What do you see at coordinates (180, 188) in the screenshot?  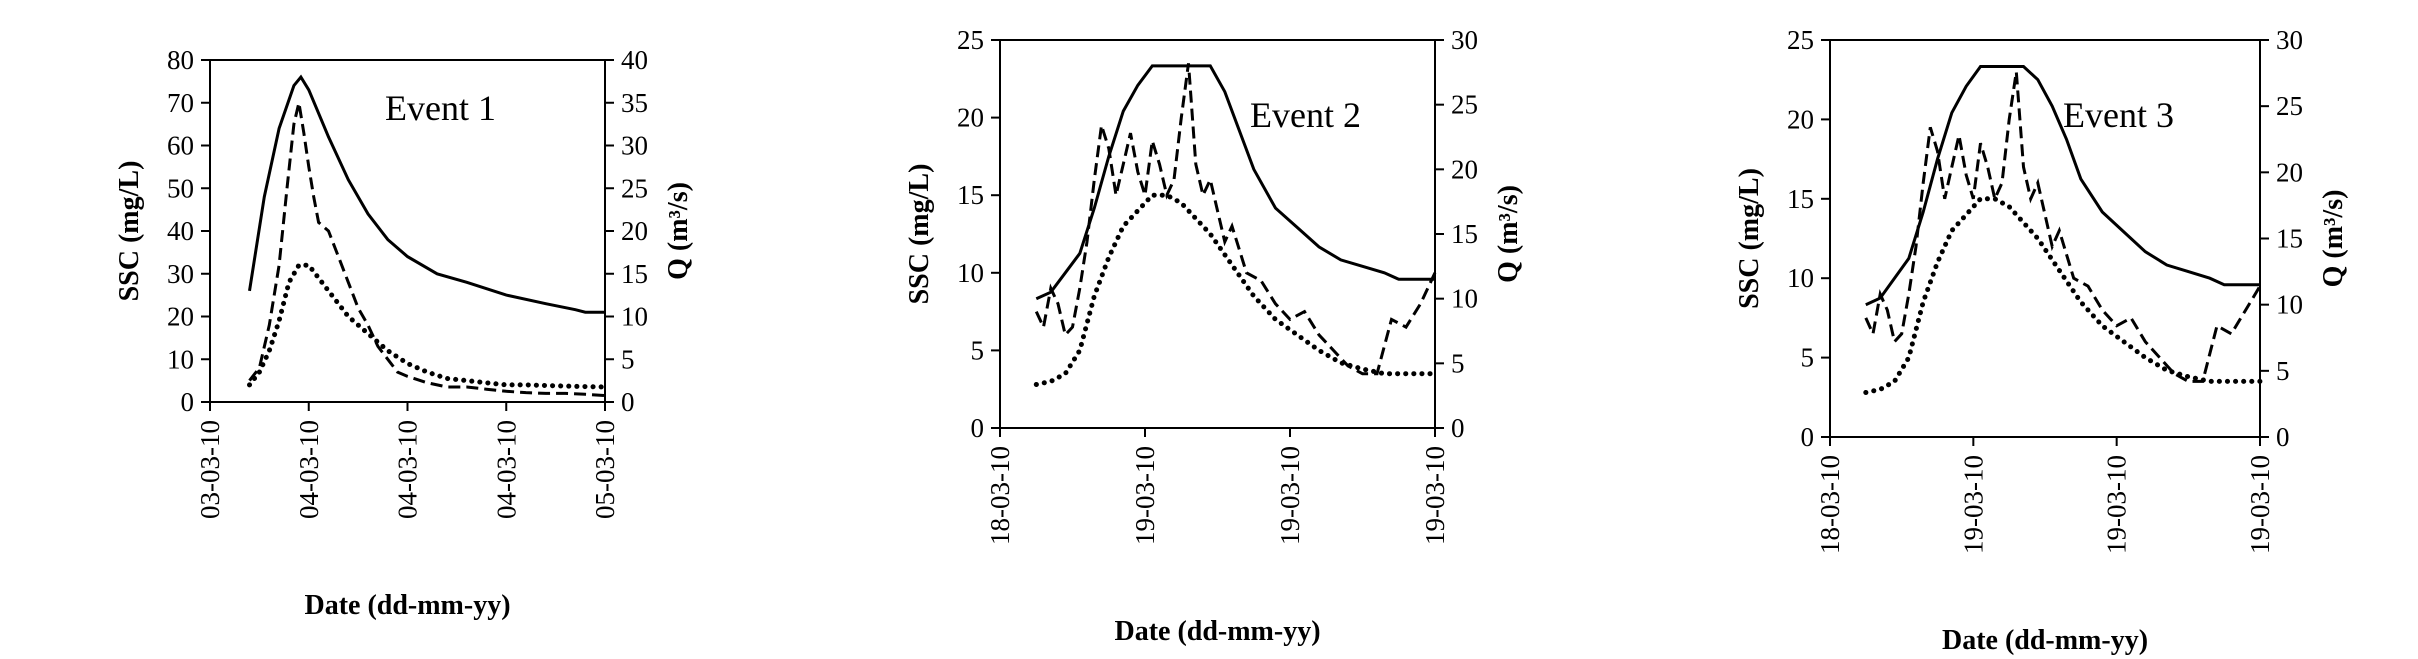 I see `y-tick-label: 50` at bounding box center [180, 188].